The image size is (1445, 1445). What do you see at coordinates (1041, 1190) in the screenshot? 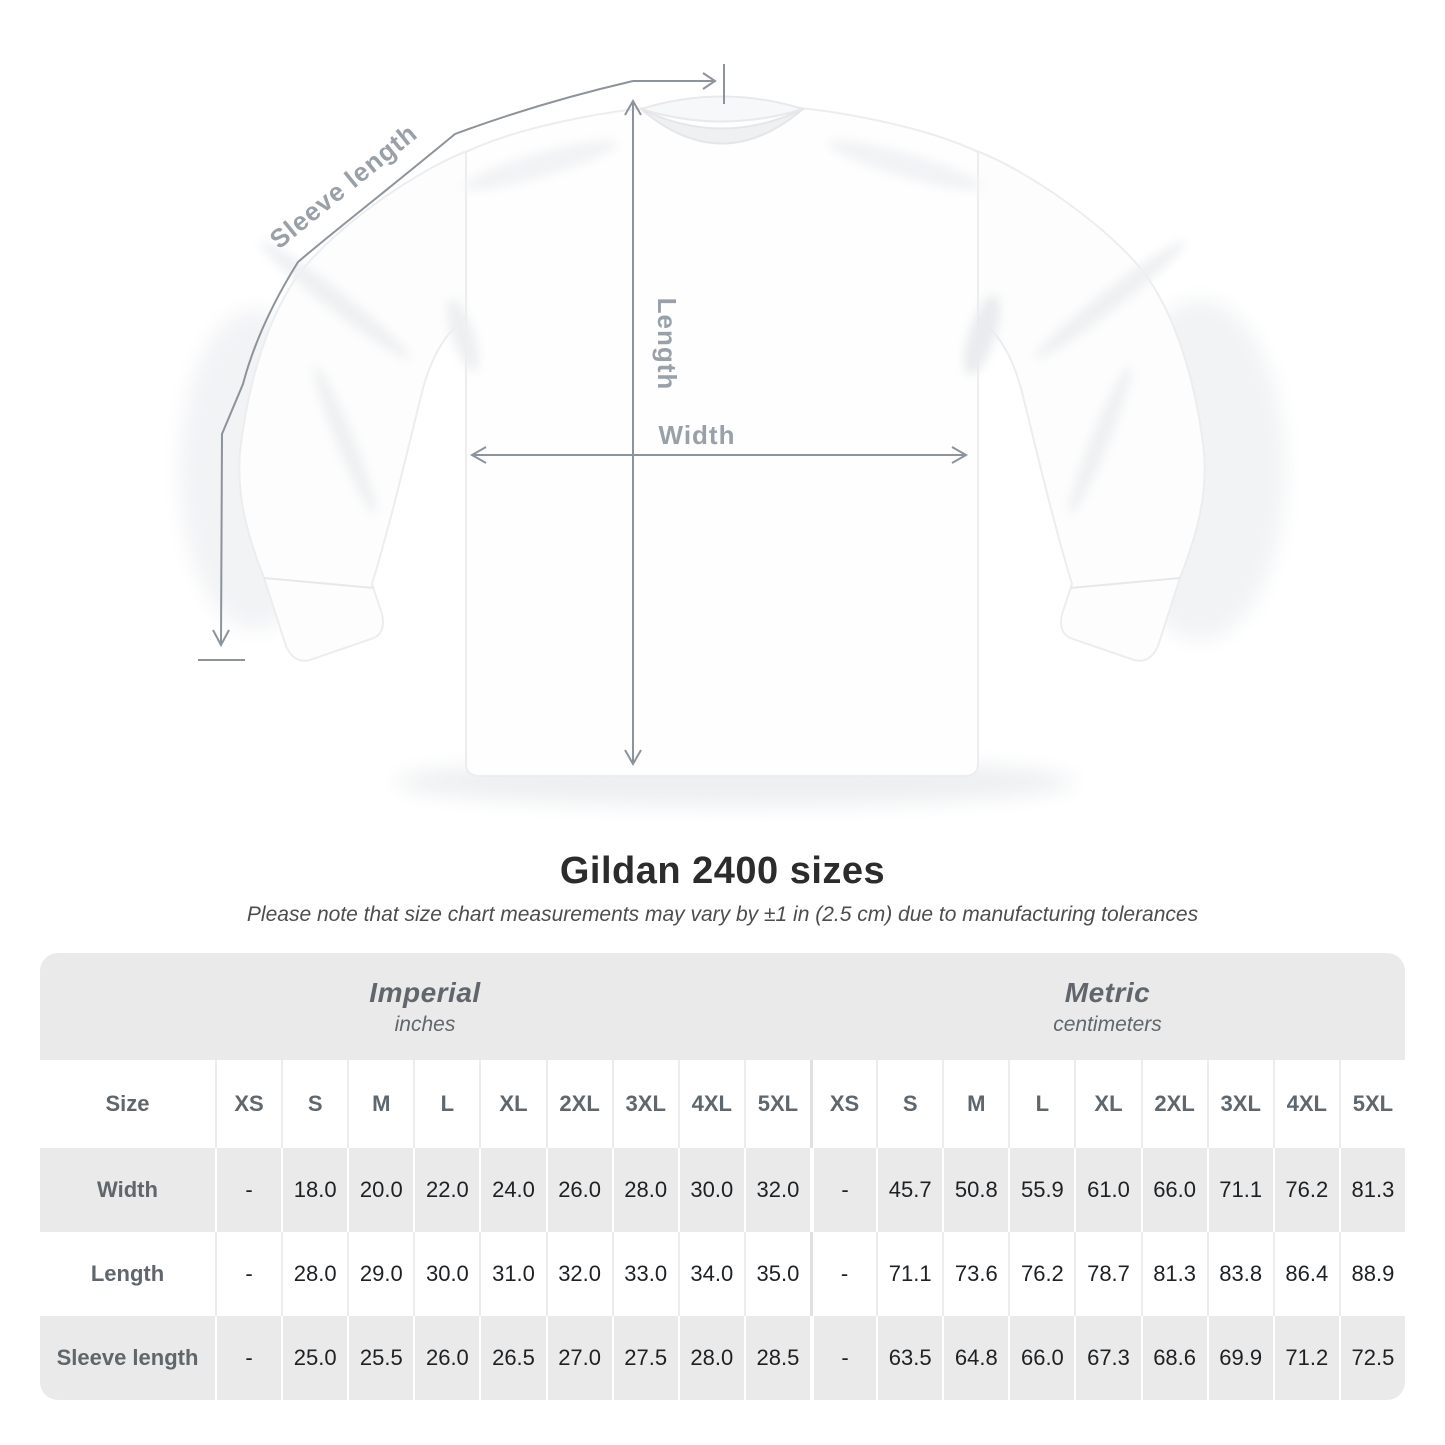
I see `table-cell: 55.9` at bounding box center [1041, 1190].